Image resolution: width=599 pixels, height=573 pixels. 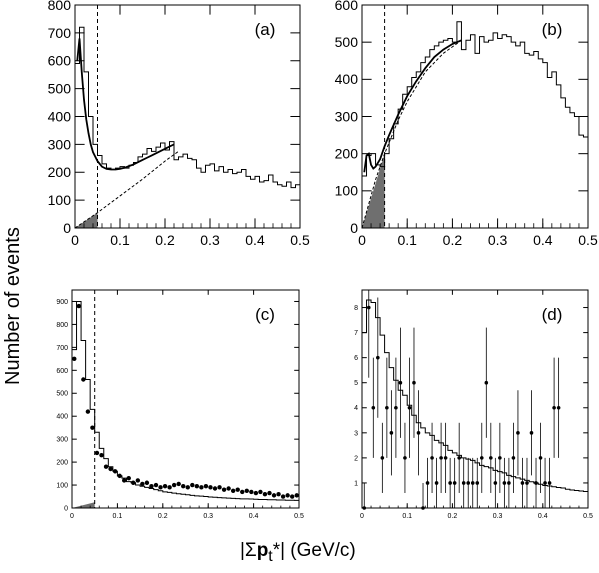 I want to click on x-tick-label: 0.4, so click(x=543, y=516).